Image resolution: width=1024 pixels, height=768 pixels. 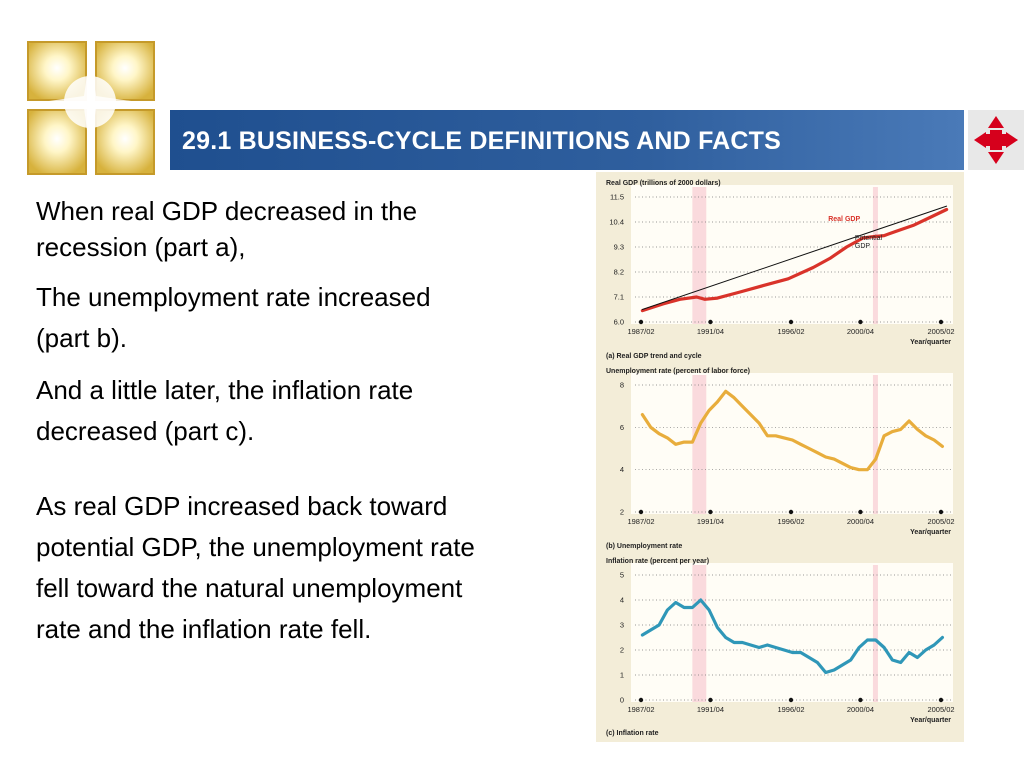 I want to click on y-tick-label: 8.2, so click(x=619, y=272).